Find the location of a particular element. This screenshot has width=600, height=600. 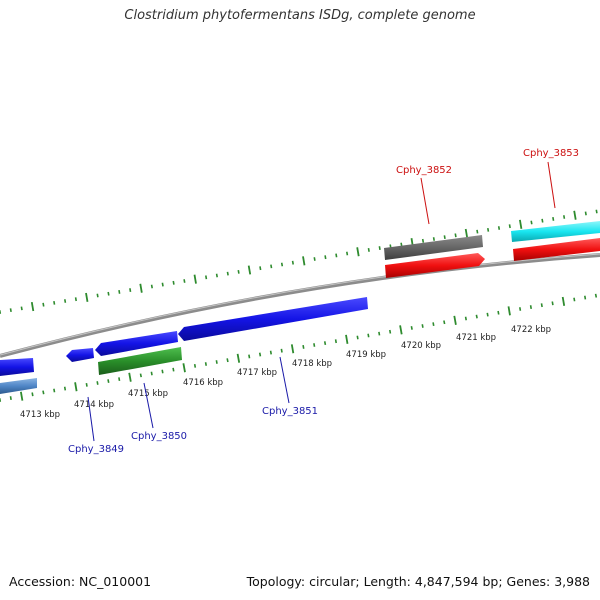

gene-label: Cphy_3849 is located at coordinates (96, 449).